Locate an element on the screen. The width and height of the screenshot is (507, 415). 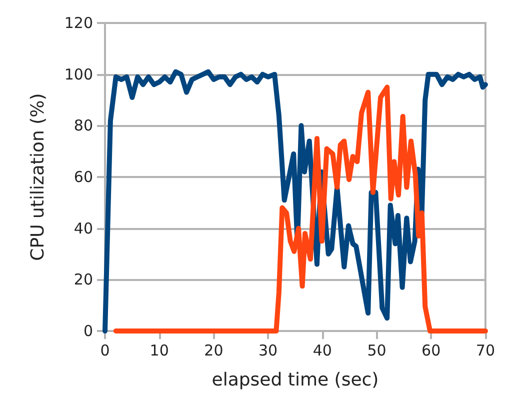
y-tick-label: 100 is located at coordinates (78, 74).